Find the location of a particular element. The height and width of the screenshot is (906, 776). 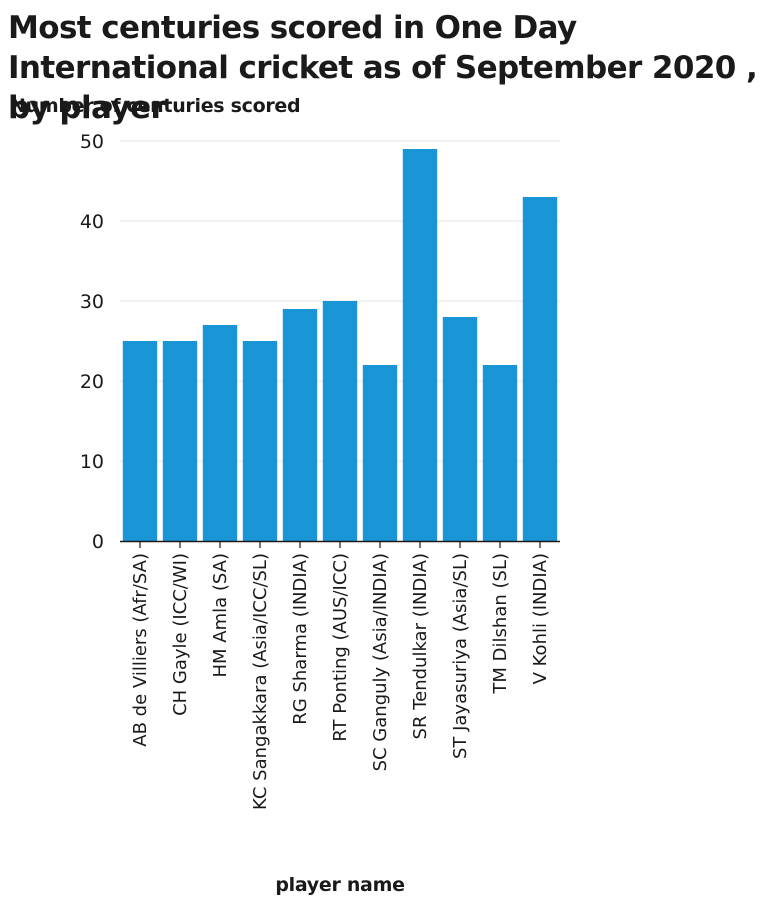

x-axis-label: player name is located at coordinates (340, 885).